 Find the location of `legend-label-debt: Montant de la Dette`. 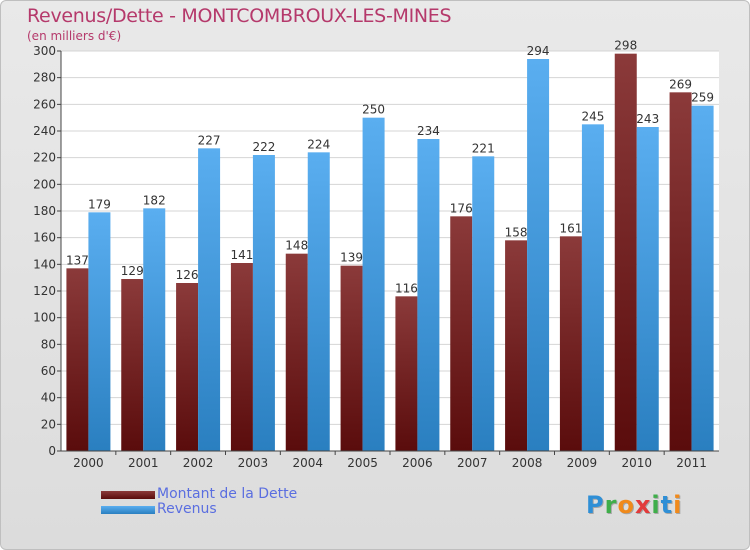

legend-label-debt: Montant de la Dette is located at coordinates (227, 494).